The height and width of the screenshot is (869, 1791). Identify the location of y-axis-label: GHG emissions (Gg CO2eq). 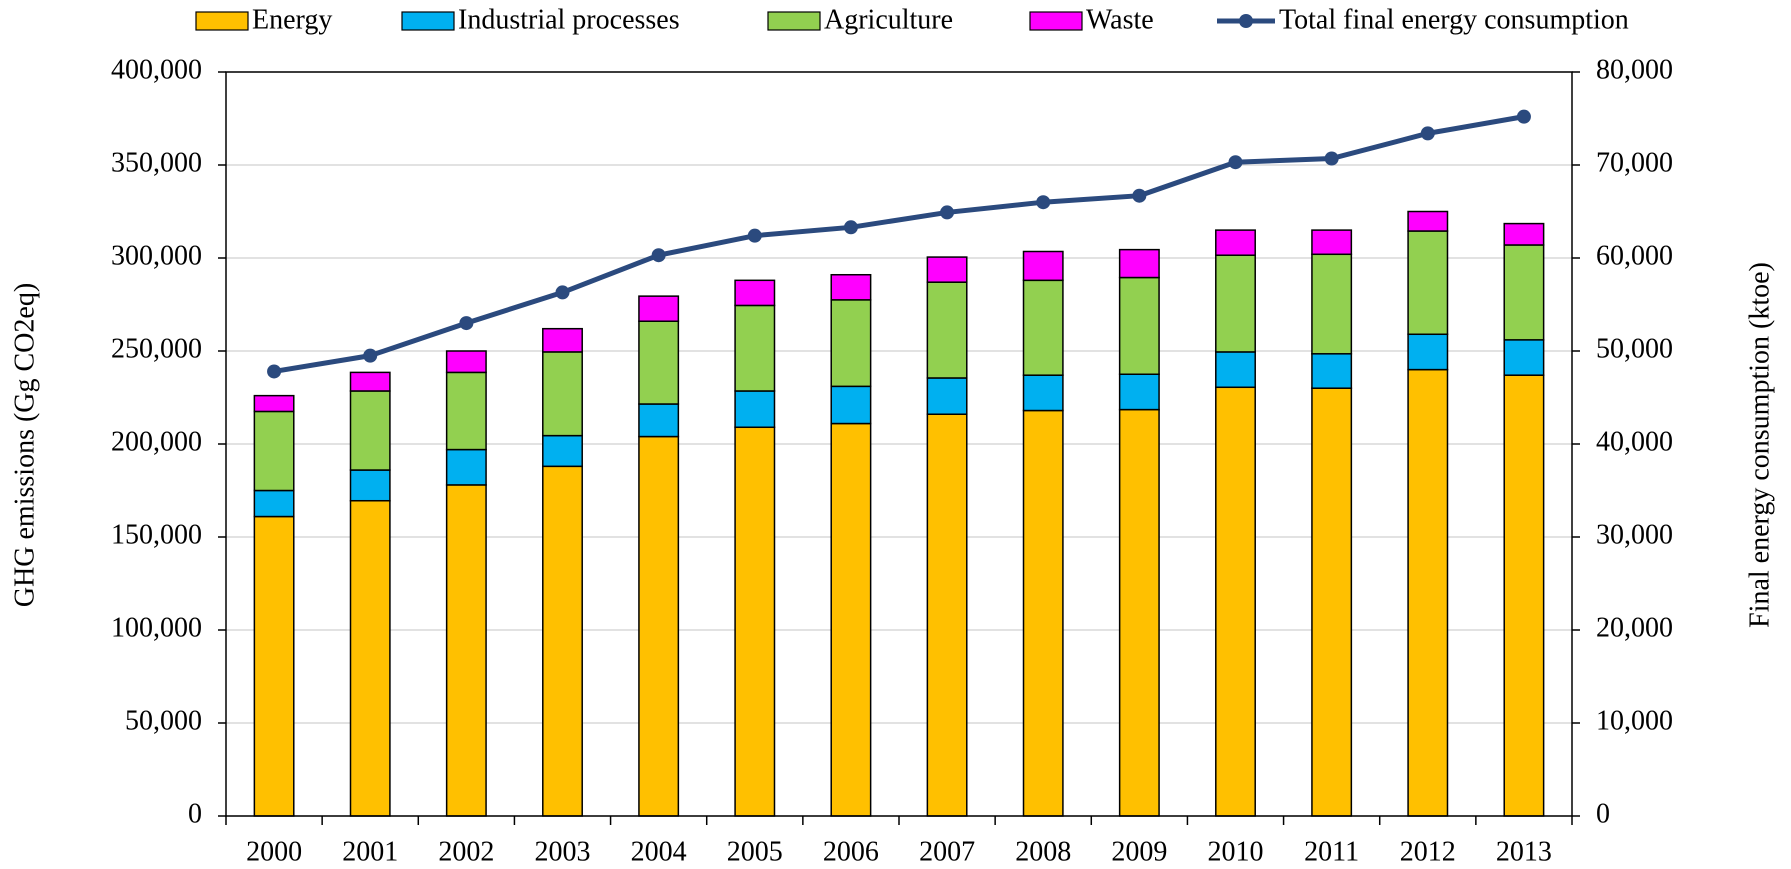
(24, 445).